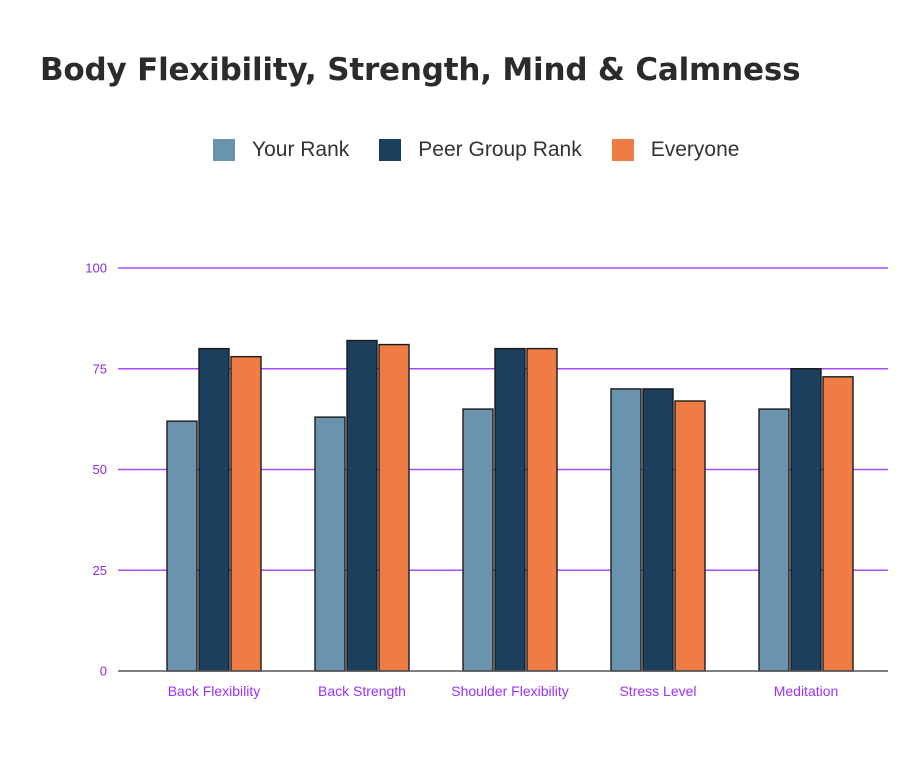 This screenshot has height=776, width=920. Describe the element at coordinates (103, 671) in the screenshot. I see `y-tick-label: 0` at that location.